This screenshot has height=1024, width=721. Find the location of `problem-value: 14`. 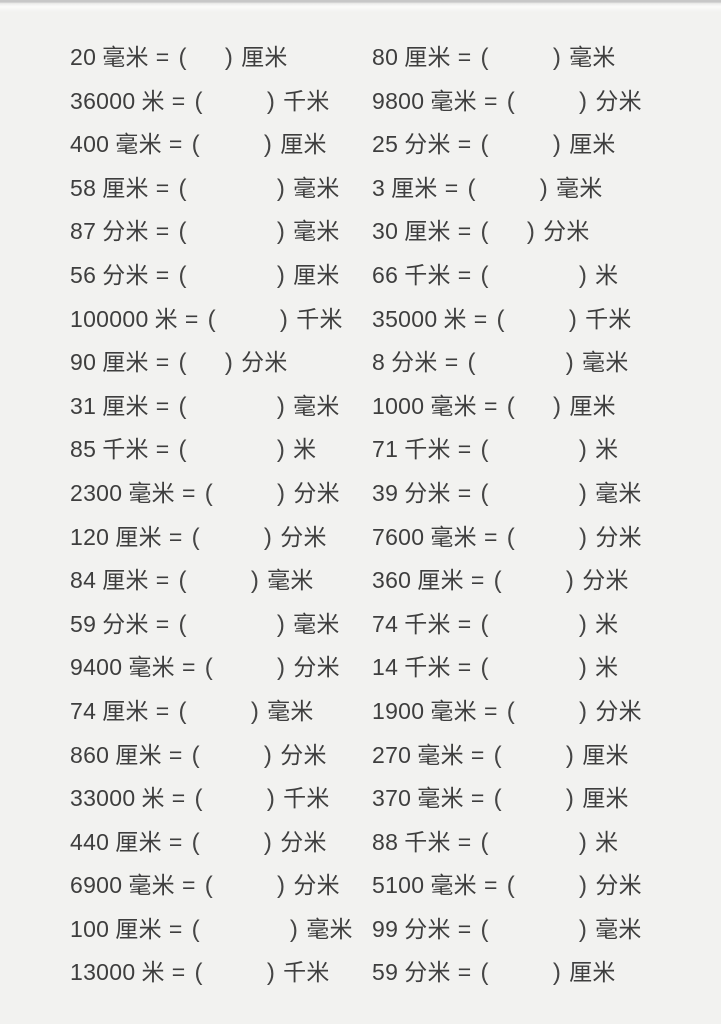

problem-value: 14 is located at coordinates (385, 667).